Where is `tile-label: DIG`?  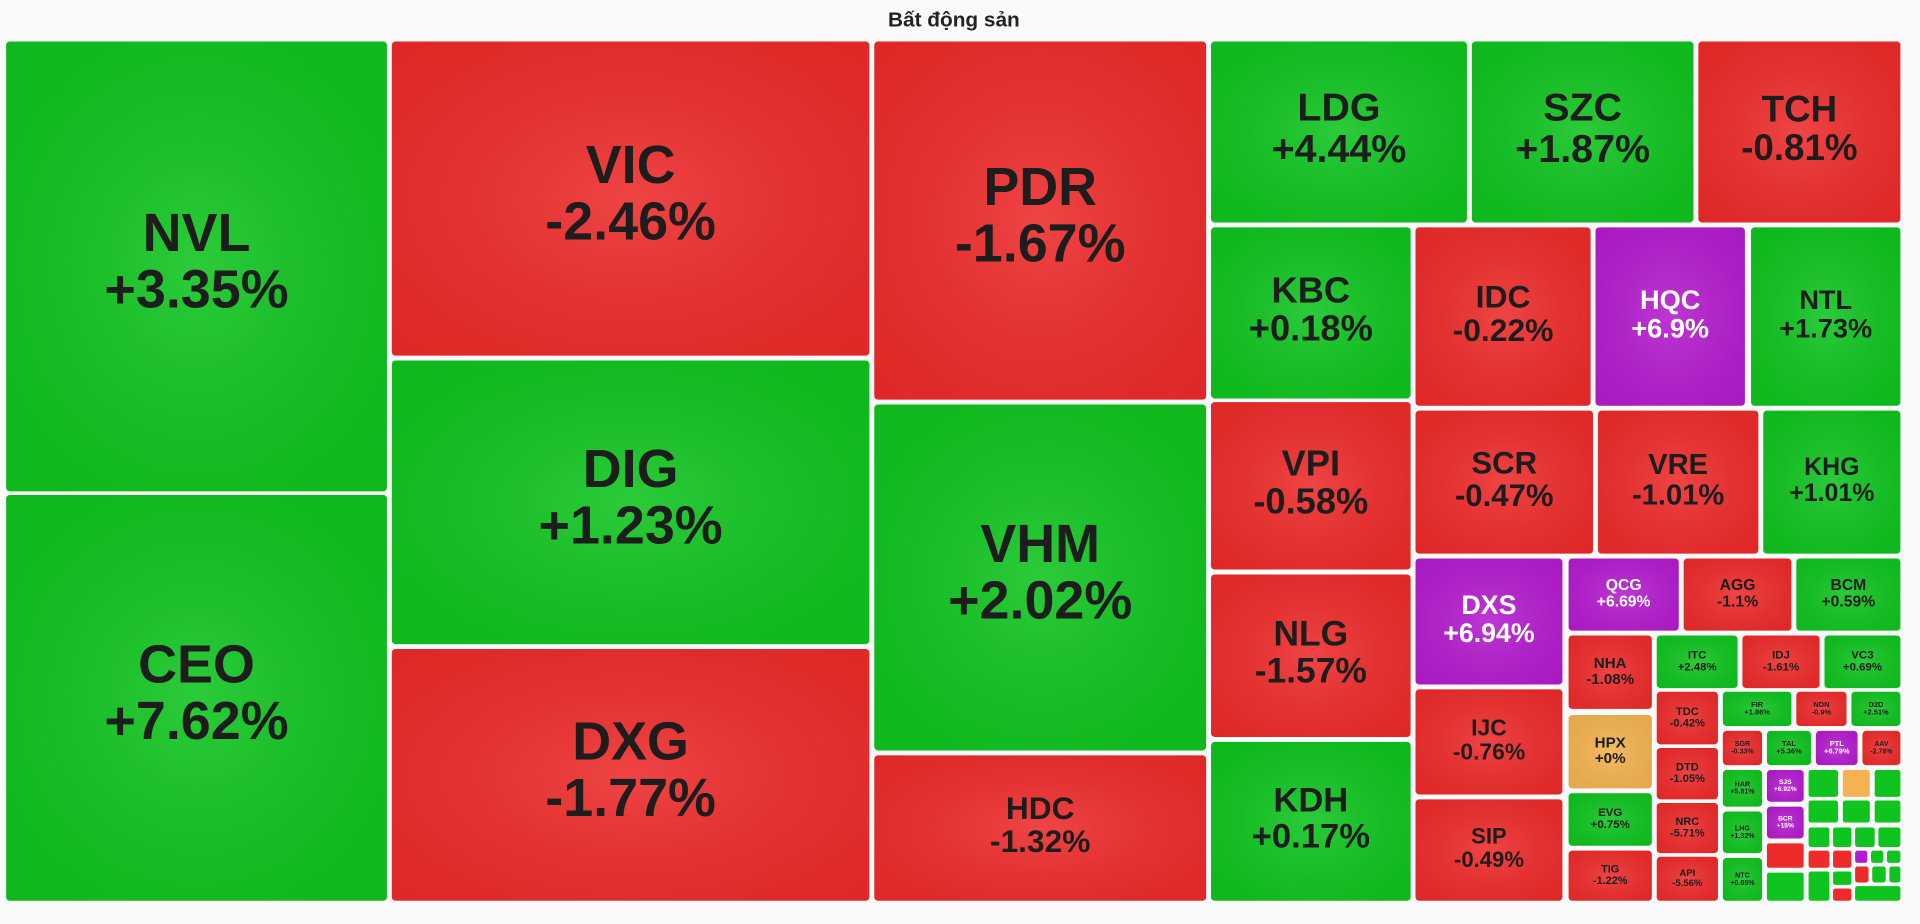
tile-label: DIG is located at coordinates (631, 469).